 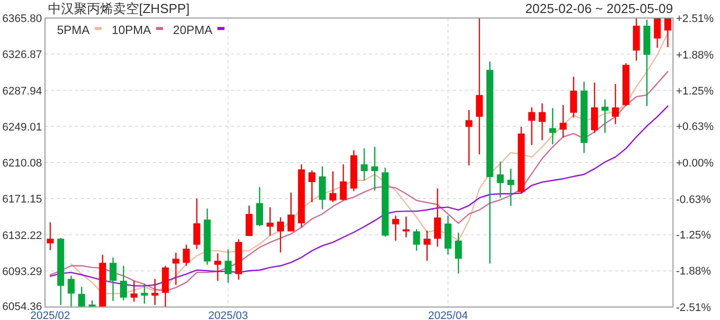 I want to click on y2-tick-label: +1.25%, so click(x=695, y=92).